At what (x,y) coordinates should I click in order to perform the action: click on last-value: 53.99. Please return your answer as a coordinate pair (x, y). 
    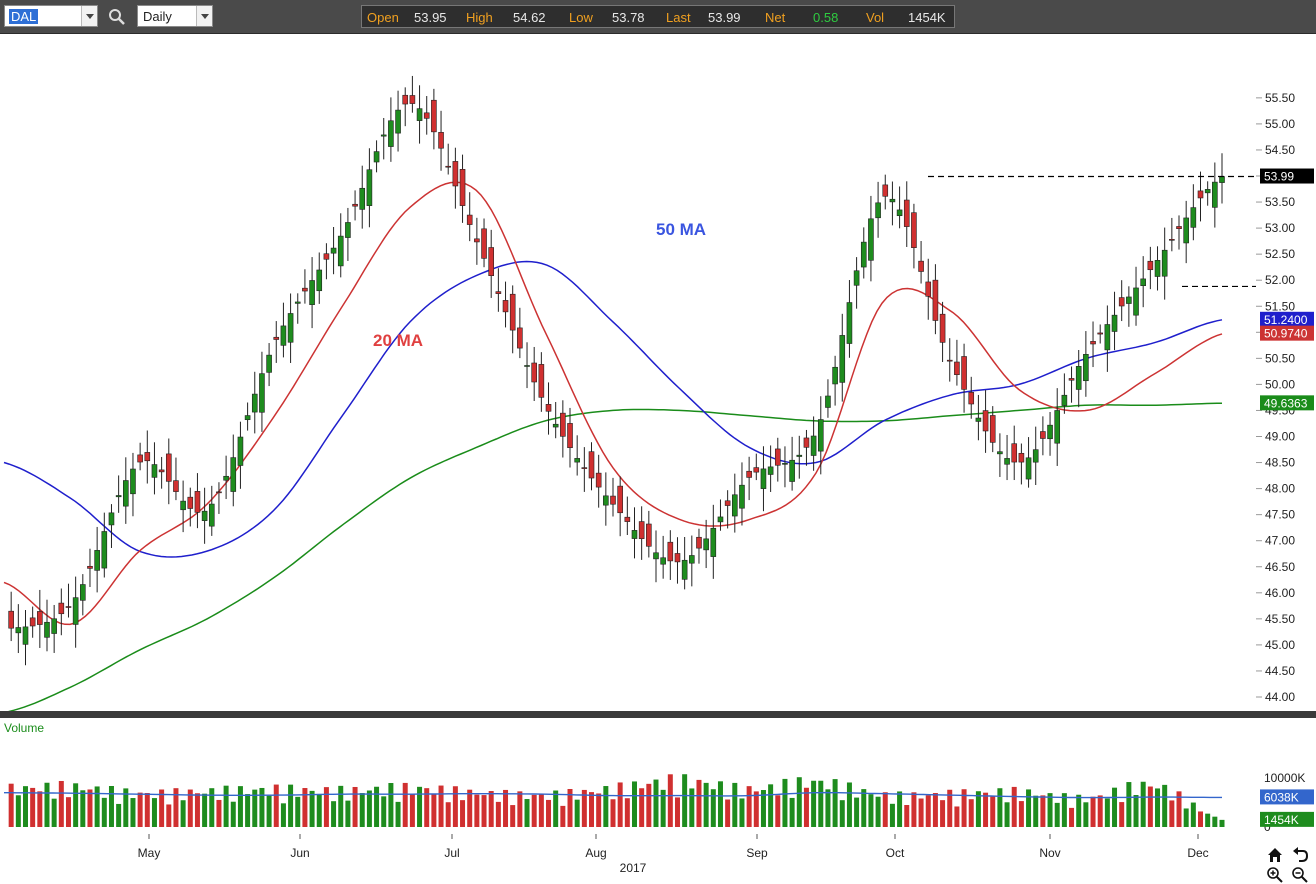
    Looking at the image, I should click on (724, 17).